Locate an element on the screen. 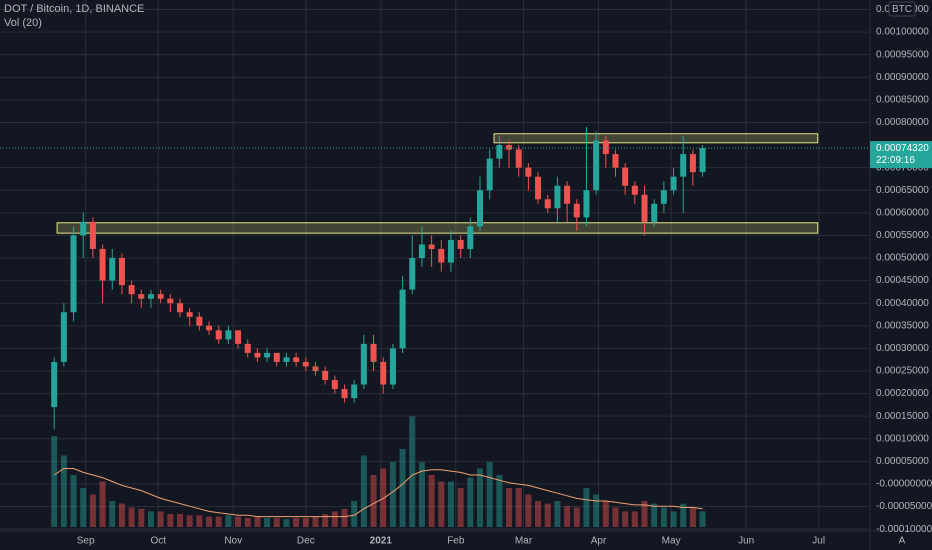  y-tick-label: 0.00065000 is located at coordinates (902, 190).